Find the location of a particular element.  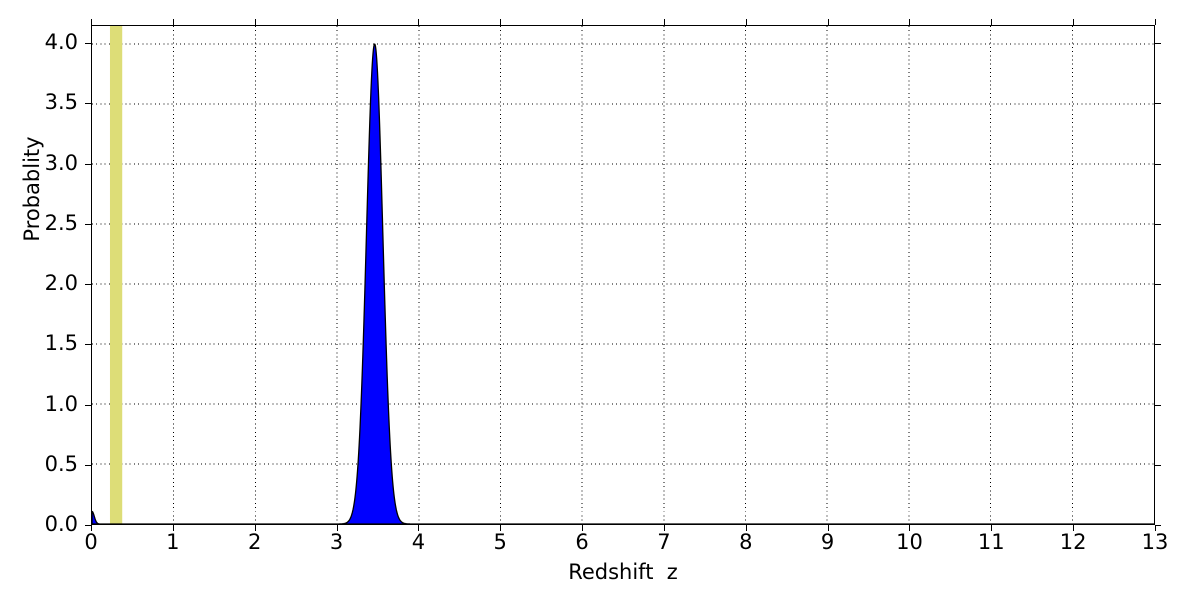

x-tick-label: 8 is located at coordinates (746, 542).